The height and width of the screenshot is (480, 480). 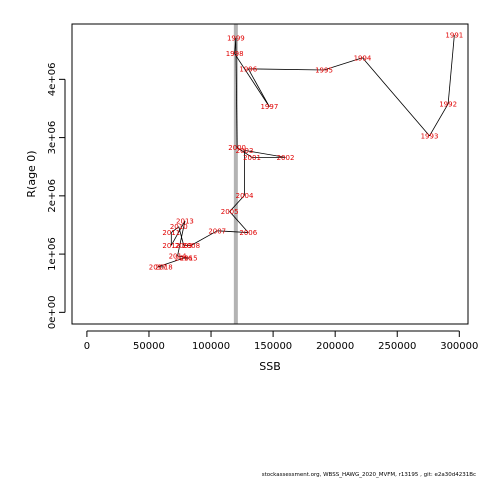 I want to click on point-label-1999: 1999, so click(x=236, y=38).